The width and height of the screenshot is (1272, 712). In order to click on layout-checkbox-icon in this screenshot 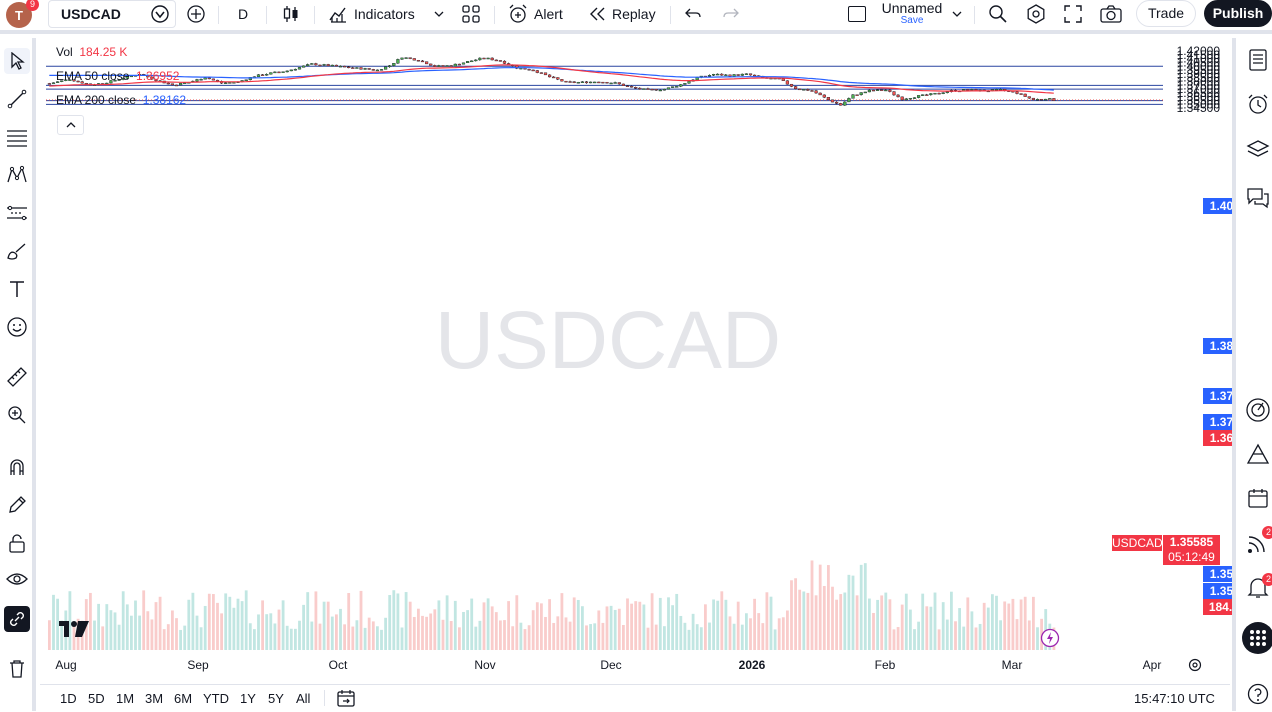, I will do `click(857, 14)`.